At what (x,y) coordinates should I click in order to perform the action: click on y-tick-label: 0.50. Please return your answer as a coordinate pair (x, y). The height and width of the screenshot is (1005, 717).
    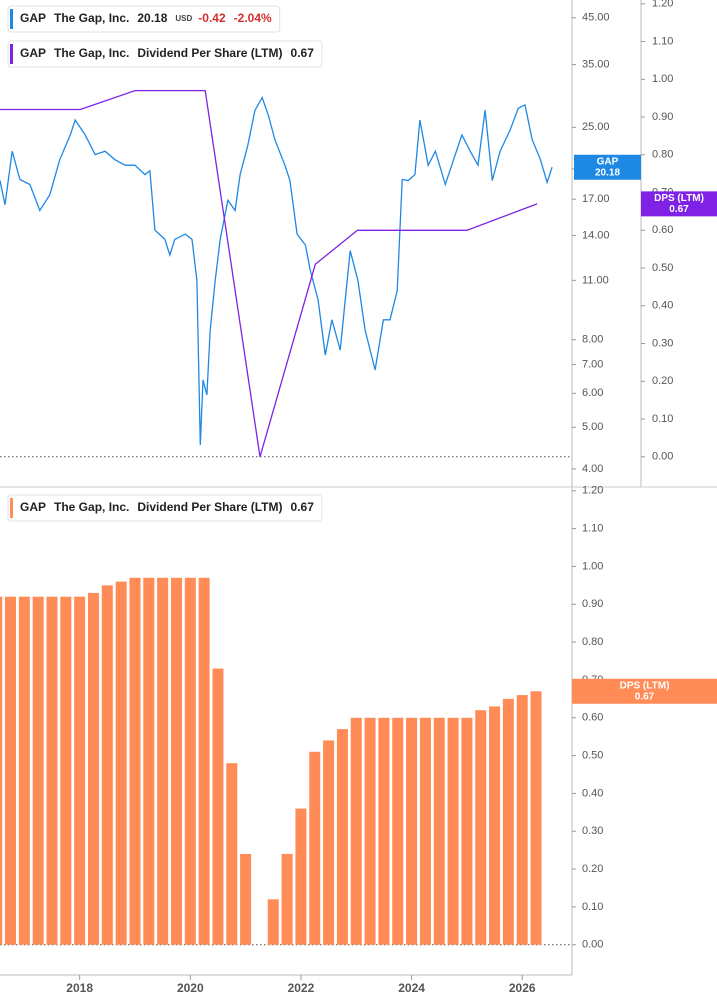
    Looking at the image, I should click on (592, 755).